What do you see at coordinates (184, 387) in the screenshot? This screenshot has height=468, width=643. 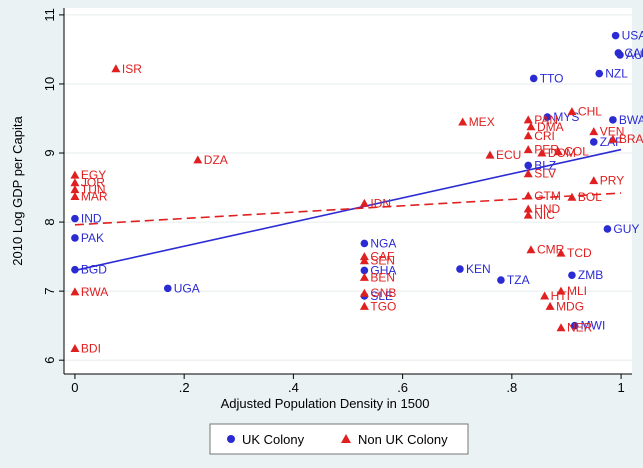 I see `x-tick-label: .2` at bounding box center [184, 387].